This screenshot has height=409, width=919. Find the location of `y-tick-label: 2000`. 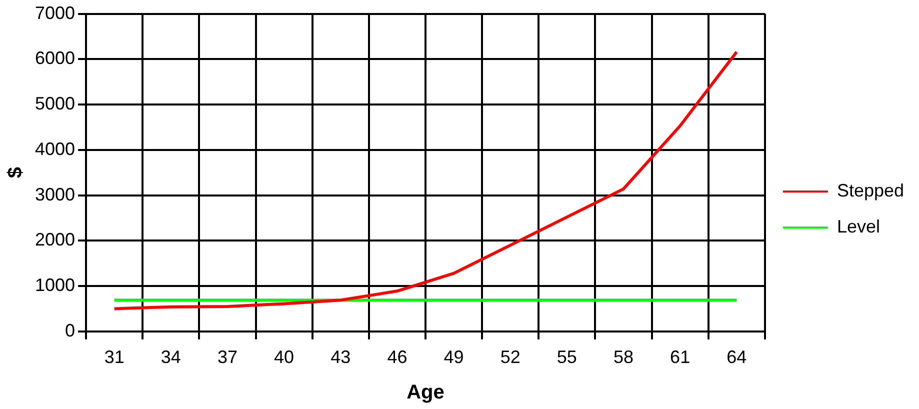

y-tick-label: 2000 is located at coordinates (55, 240).